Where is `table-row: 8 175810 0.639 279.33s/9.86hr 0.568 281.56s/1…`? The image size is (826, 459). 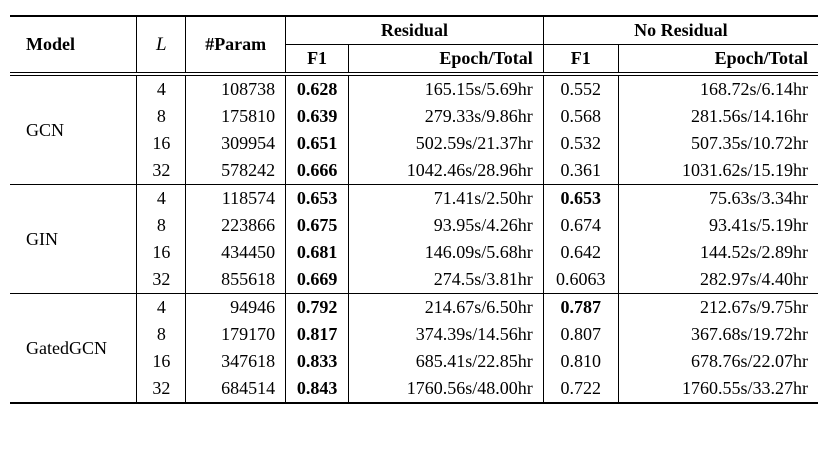
table-row: 8 175810 0.639 279.33s/9.86hr 0.568 281.56s/1… is located at coordinates (414, 116).